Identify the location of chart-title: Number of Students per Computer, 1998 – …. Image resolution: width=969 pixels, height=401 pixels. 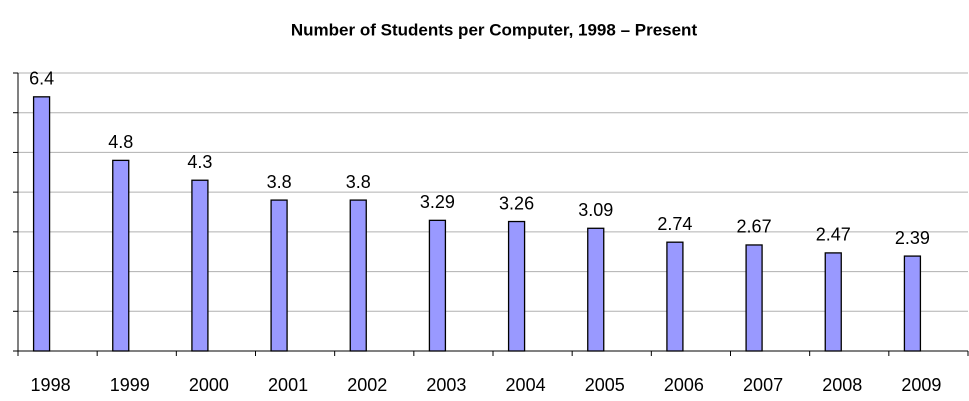
(494, 29).